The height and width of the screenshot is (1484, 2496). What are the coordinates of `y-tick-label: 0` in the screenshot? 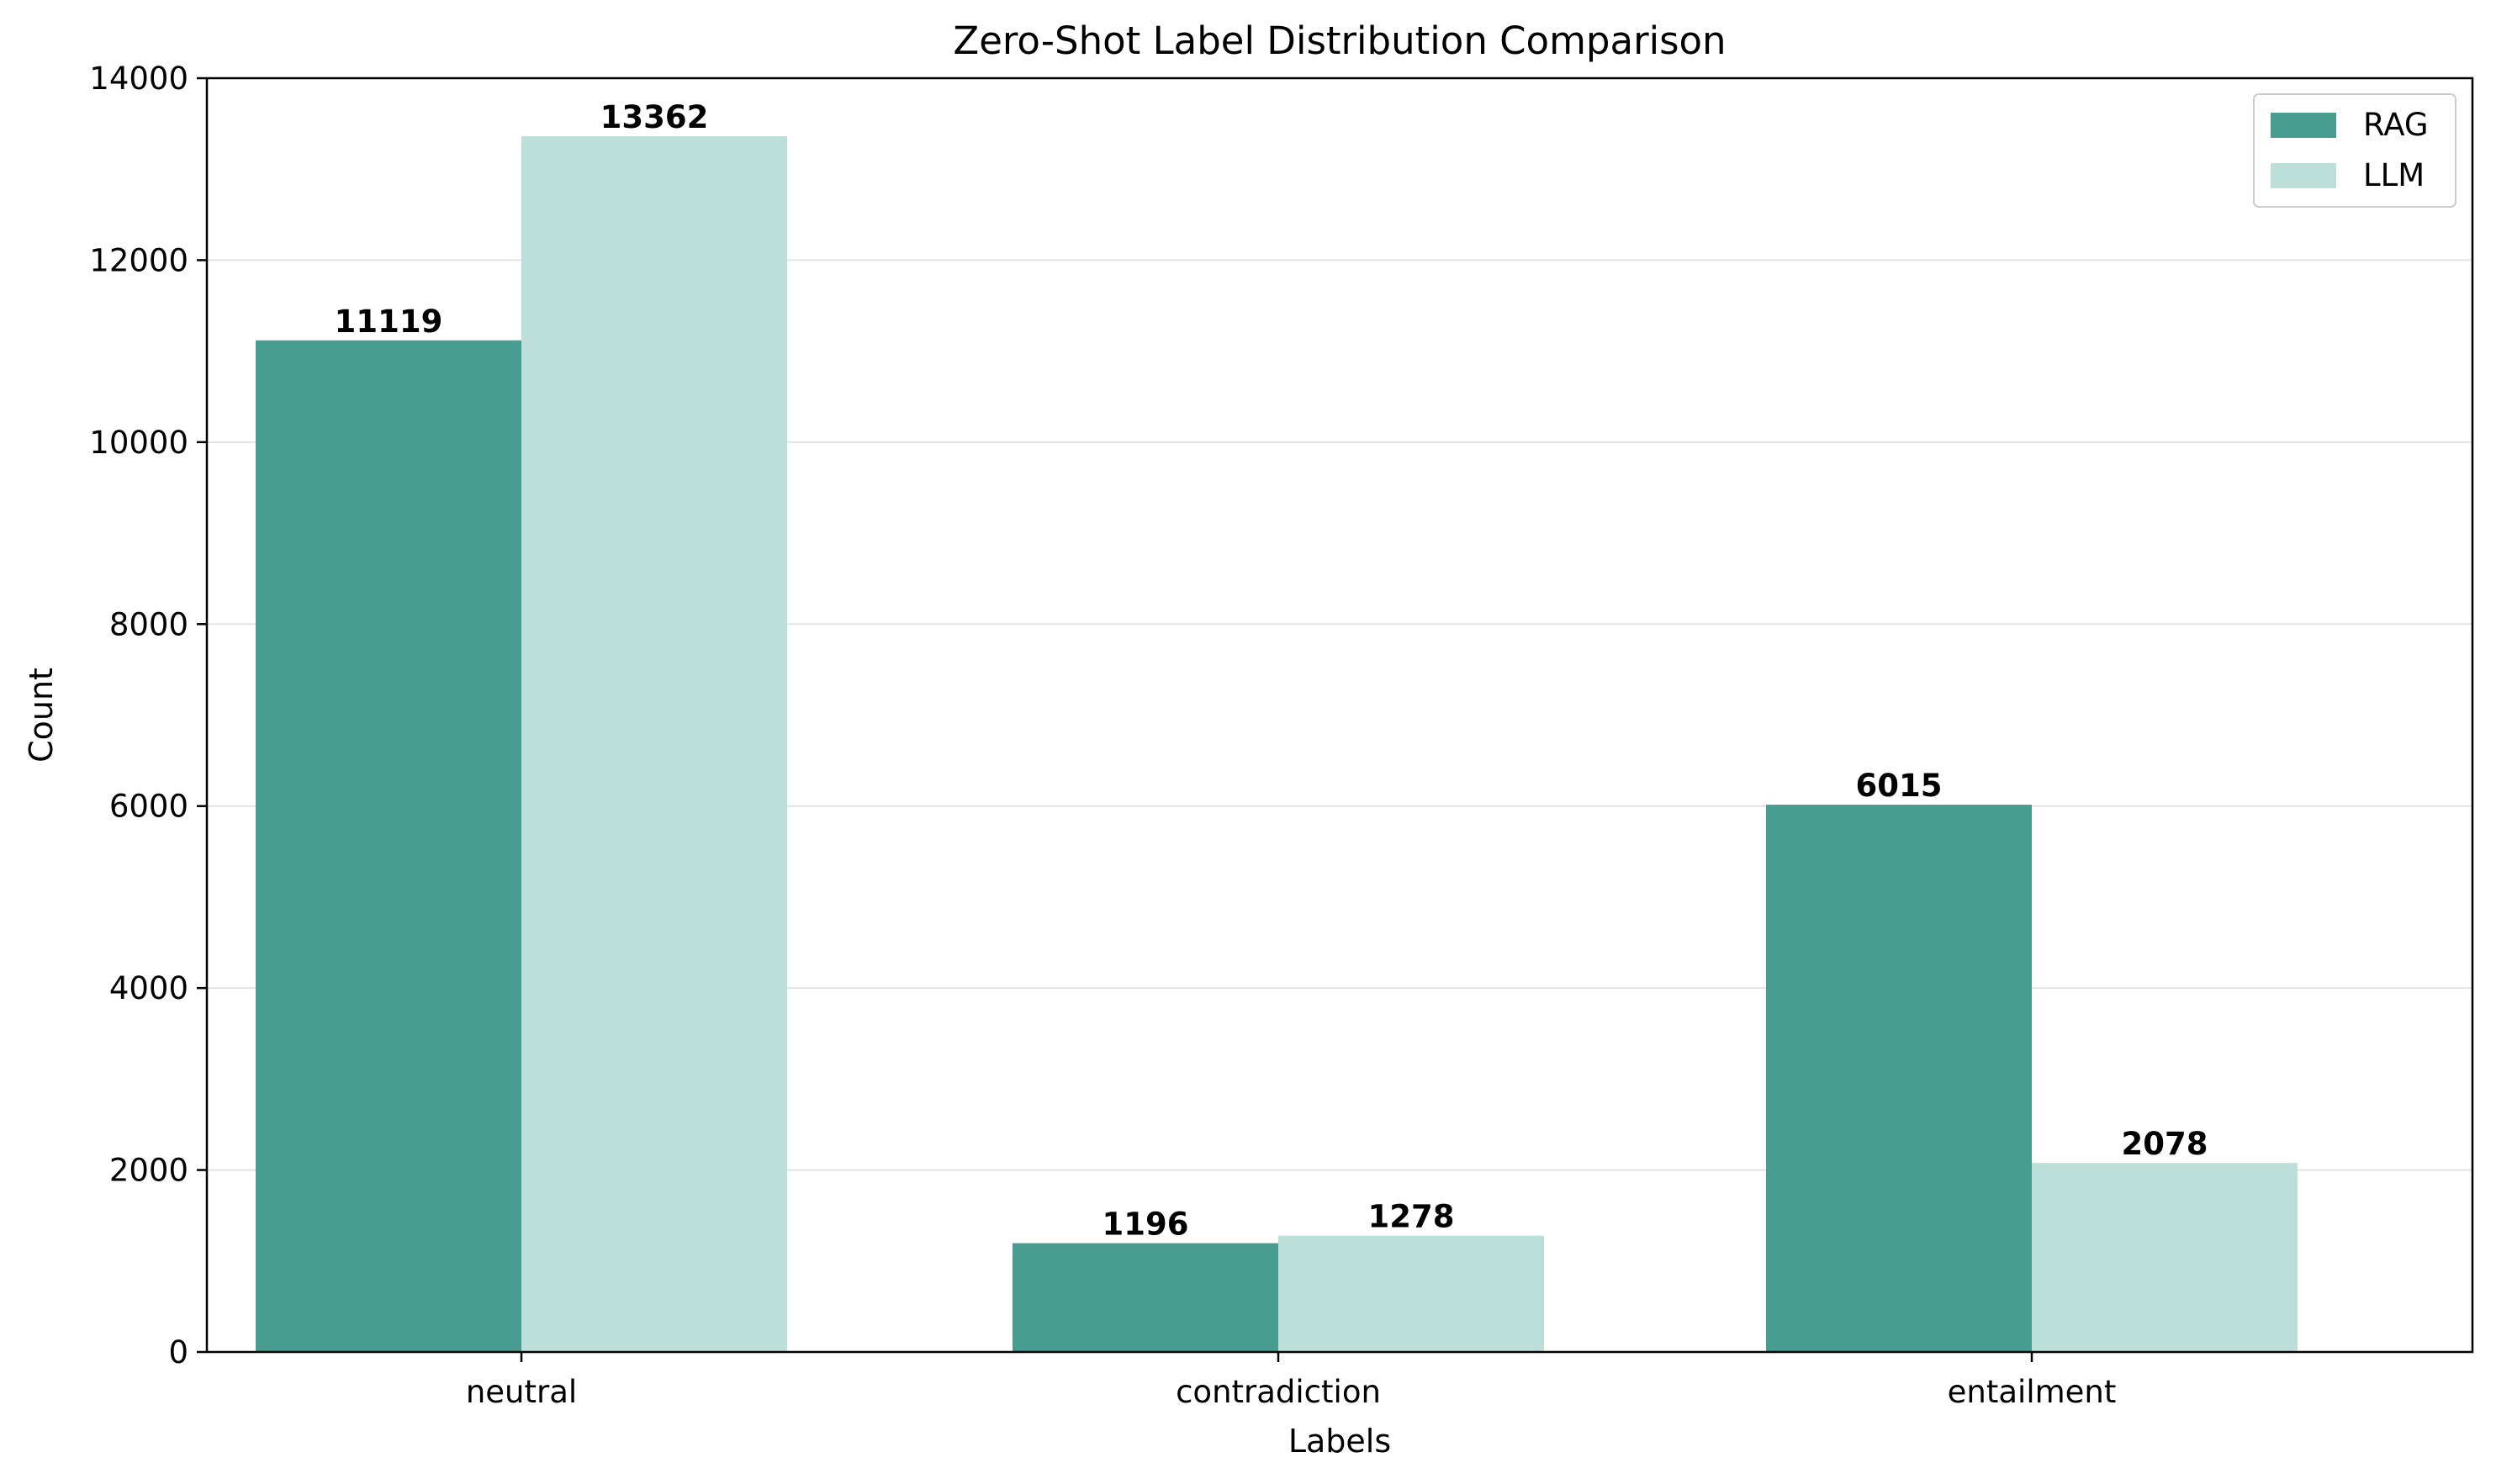 It's located at (178, 1352).